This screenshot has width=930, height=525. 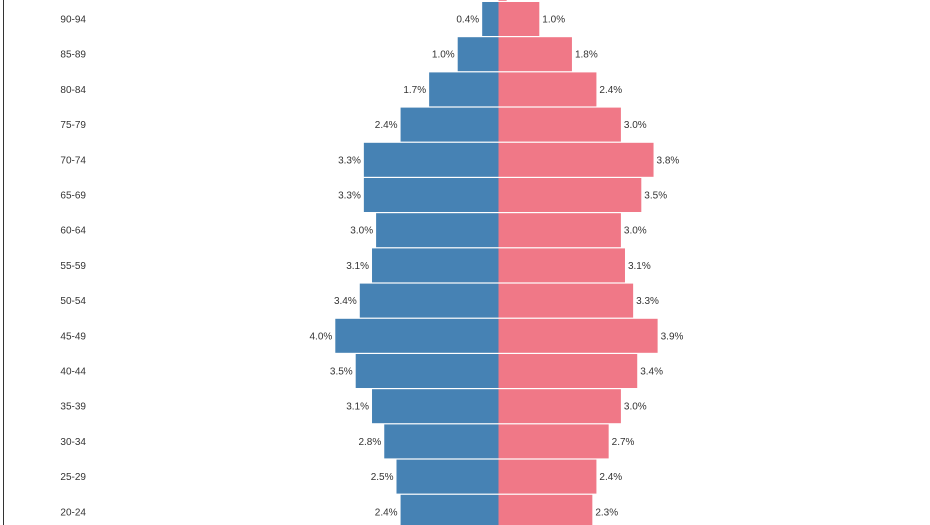 I want to click on value-label-right: 1.0%, so click(x=553, y=20).